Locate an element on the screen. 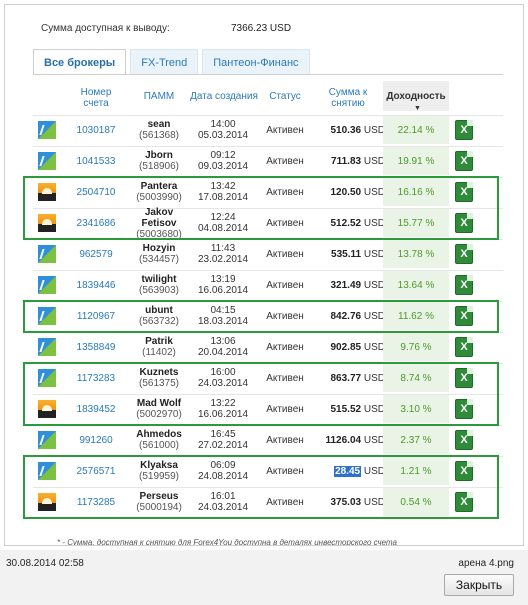  yield-cell: 9.76 % is located at coordinates (416, 347).